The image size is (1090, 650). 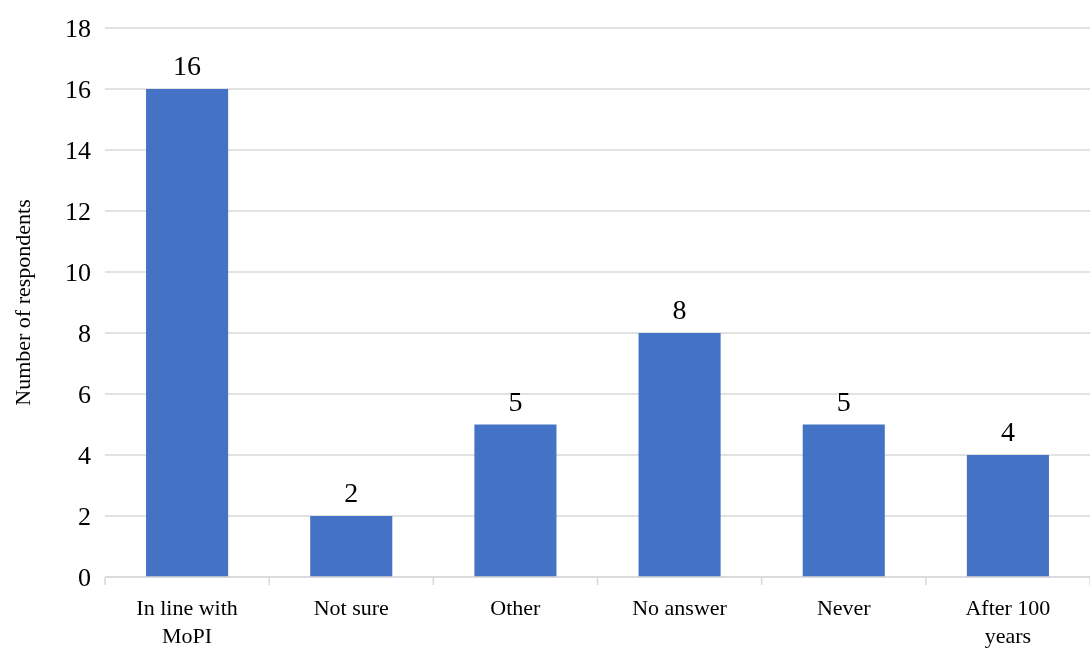 What do you see at coordinates (22, 302) in the screenshot?
I see `y-axis-title: Number of respondents` at bounding box center [22, 302].